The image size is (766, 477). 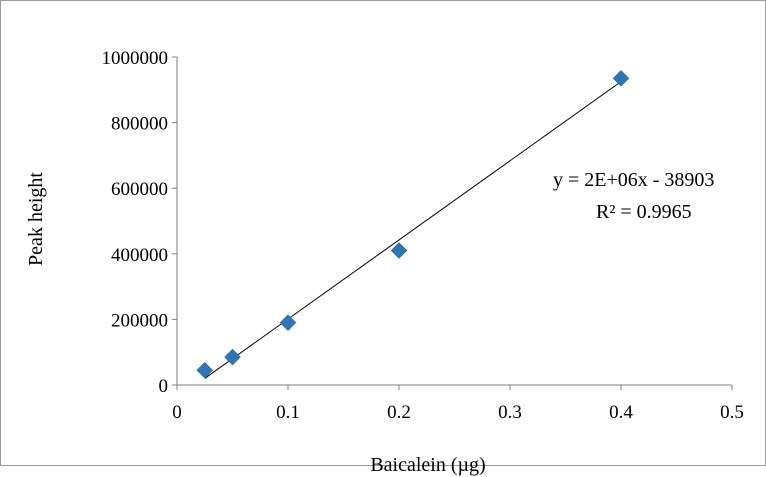 I want to click on x-tick-label: 0.3, so click(x=510, y=412).